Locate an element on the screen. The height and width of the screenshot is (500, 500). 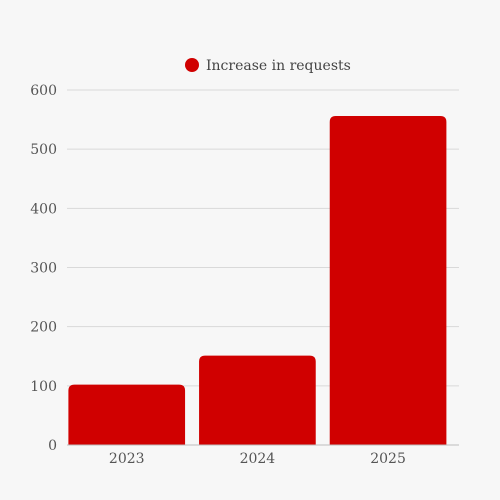
y-tick-label: 100 is located at coordinates (43, 387).